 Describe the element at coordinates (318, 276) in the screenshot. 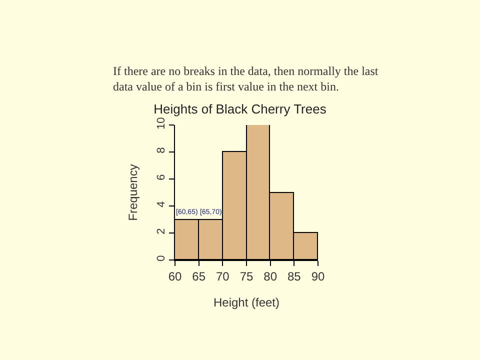

I see `x-tick-label: 90` at that location.